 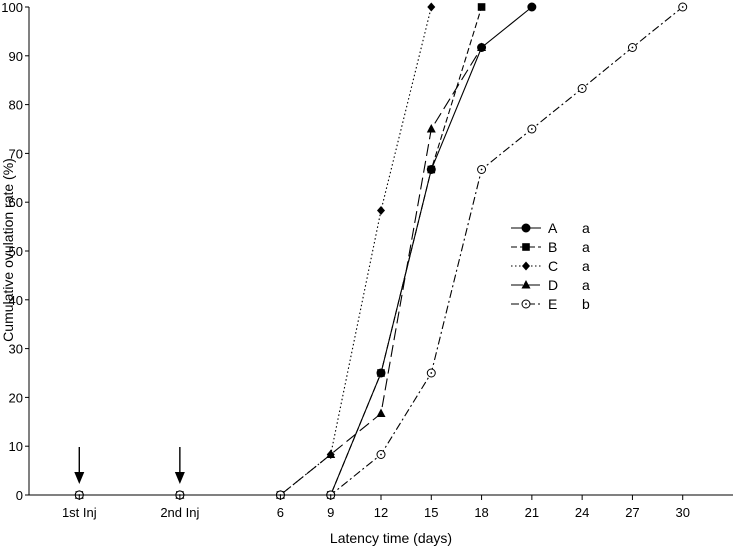 What do you see at coordinates (16, 397) in the screenshot?
I see `y-tick-label: 20` at bounding box center [16, 397].